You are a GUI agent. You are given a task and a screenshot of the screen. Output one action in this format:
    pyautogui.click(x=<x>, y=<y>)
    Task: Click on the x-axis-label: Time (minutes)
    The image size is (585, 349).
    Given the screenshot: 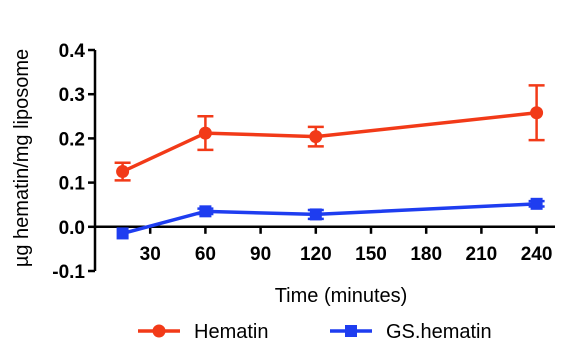 What is the action you would take?
    pyautogui.click(x=341, y=296)
    